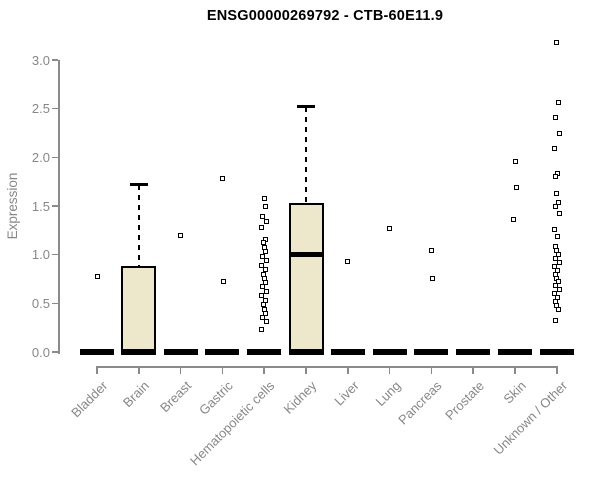 This screenshot has width=600, height=500. Describe the element at coordinates (388, 394) in the screenshot. I see `x-tick-label: Lung` at that location.